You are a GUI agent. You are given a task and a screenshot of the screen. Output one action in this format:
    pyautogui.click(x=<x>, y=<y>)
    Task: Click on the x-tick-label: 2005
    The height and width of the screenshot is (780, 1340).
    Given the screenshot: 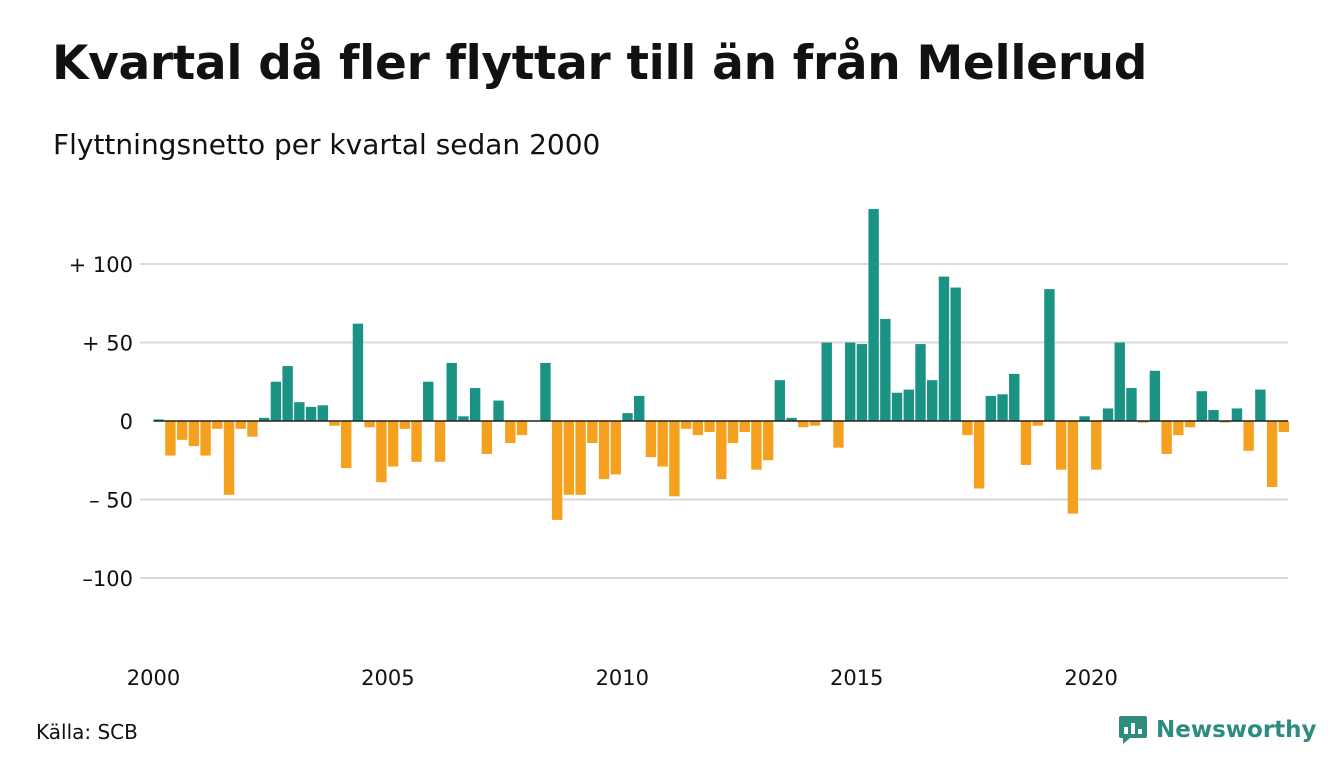 What is the action you would take?
    pyautogui.click(x=387, y=678)
    